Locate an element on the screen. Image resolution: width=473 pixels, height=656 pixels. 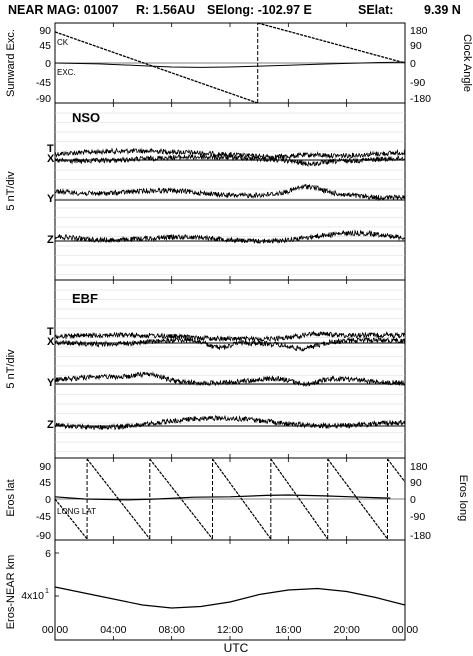
distance-label: Eros-NEAR km is located at coordinates (11, 592).